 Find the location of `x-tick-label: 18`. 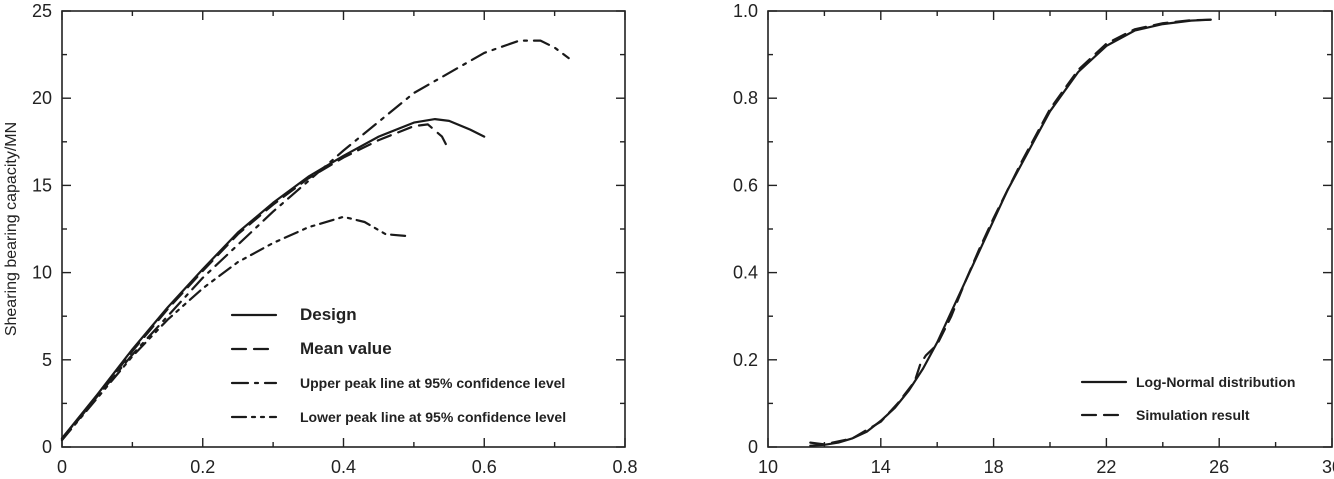

x-tick-label: 18 is located at coordinates (994, 467).